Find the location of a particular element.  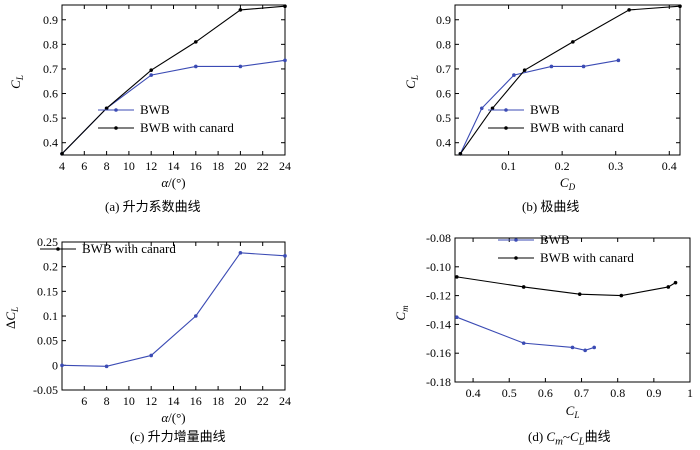

legend-a: BWB BWB with canard is located at coordinates (166, 118).